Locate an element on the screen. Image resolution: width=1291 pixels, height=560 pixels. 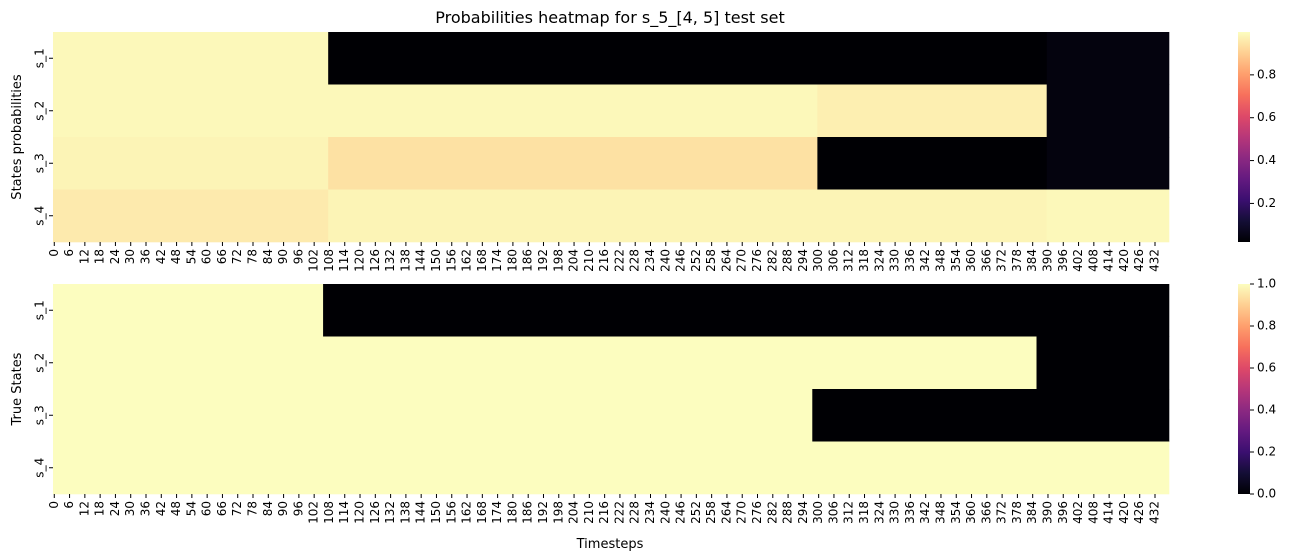
bottom-colorbar: 0.0 0.2 0.4 0.6 0.8 1.0 is located at coordinates (1257, 389).